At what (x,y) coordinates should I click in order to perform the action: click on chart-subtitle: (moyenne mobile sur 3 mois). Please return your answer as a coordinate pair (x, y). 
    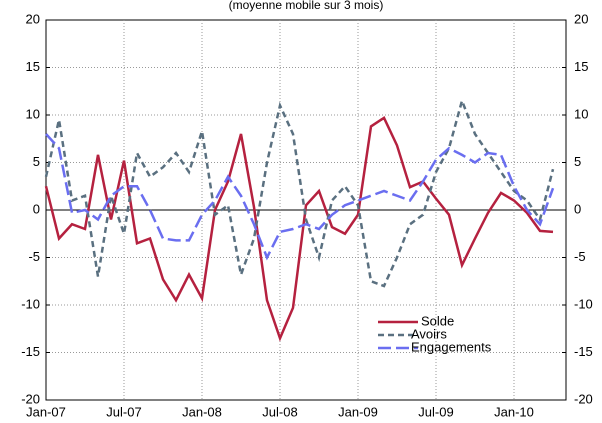
    Looking at the image, I should click on (306, 6).